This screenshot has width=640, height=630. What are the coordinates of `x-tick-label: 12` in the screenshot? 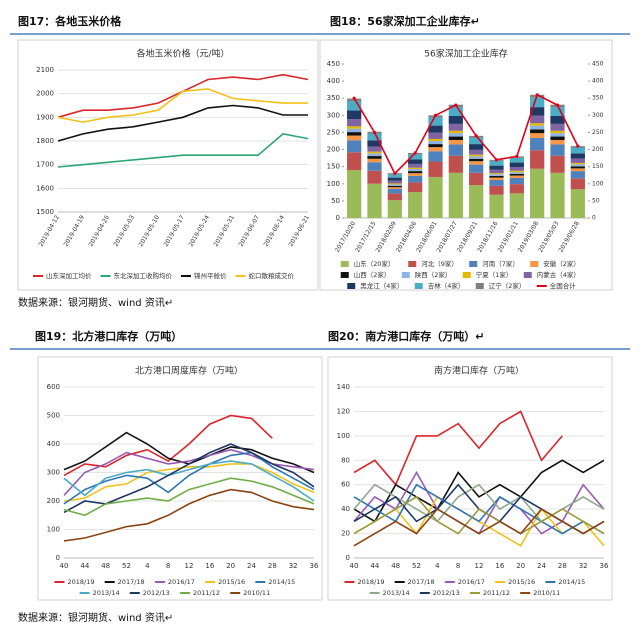 It's located at (479, 566).